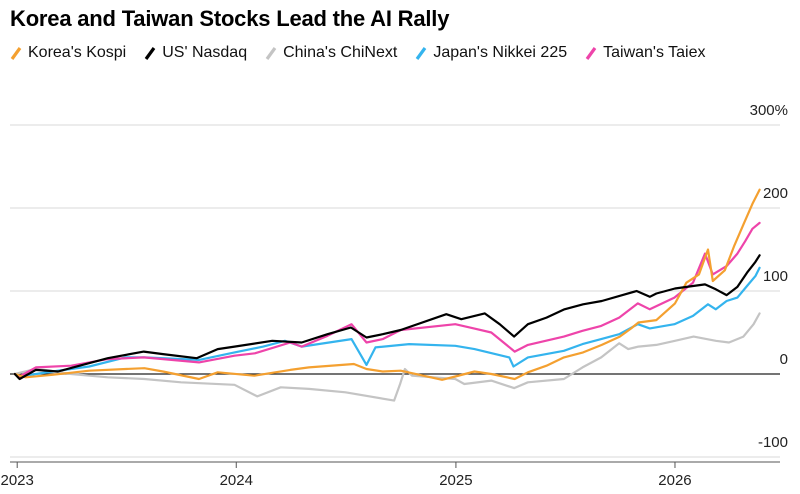 The image size is (800, 494). Describe the element at coordinates (654, 52) in the screenshot. I see `legend-label: Taiwan's Taiex` at that location.